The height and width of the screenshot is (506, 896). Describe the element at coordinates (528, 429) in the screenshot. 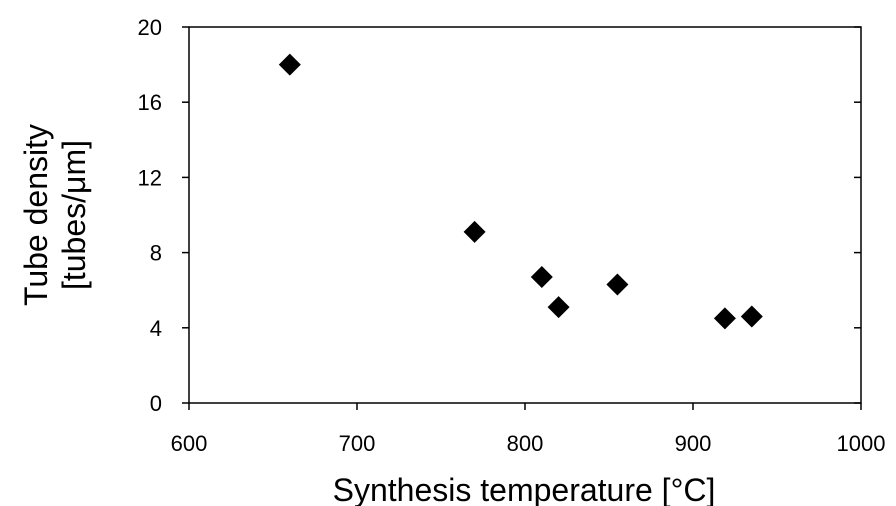

I see `x-axis-ticks: 600 700 800 900 1000` at that location.